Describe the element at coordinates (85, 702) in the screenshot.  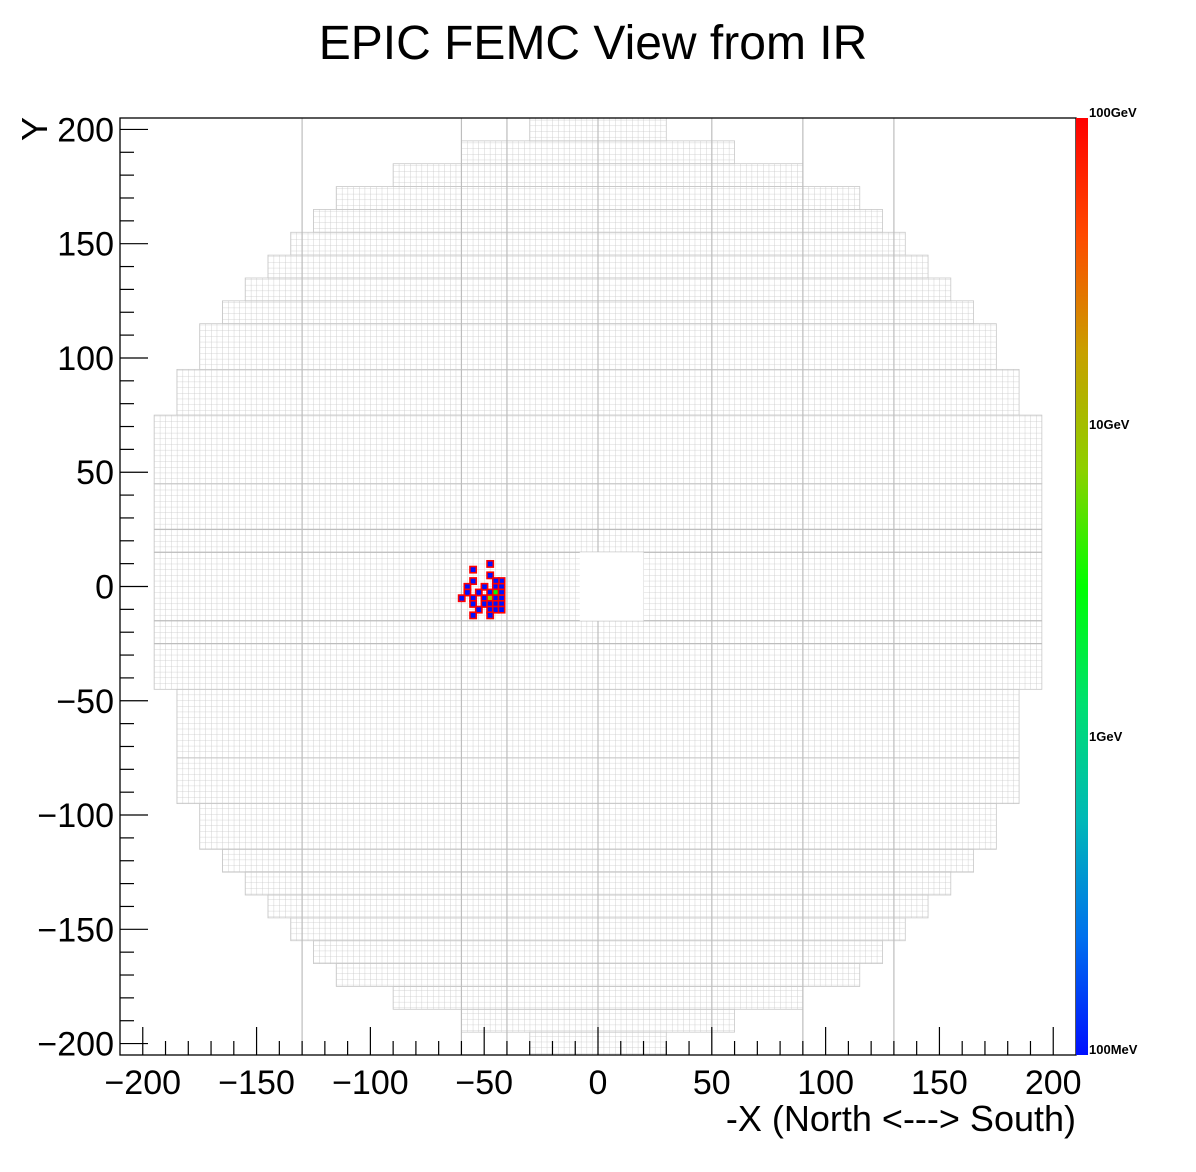
I see `y-tick-label: −50` at that location.